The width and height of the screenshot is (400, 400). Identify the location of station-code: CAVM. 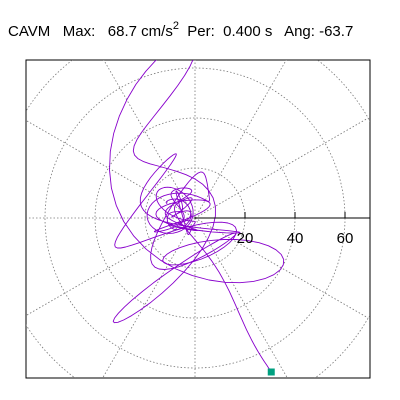
(29, 31).